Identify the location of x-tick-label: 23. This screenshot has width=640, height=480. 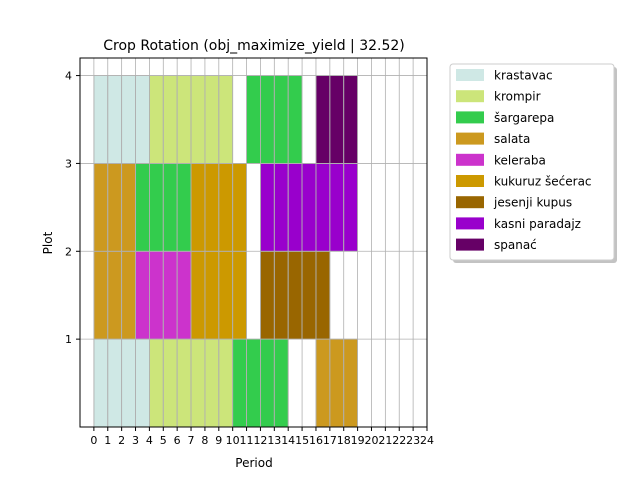
(413, 440).